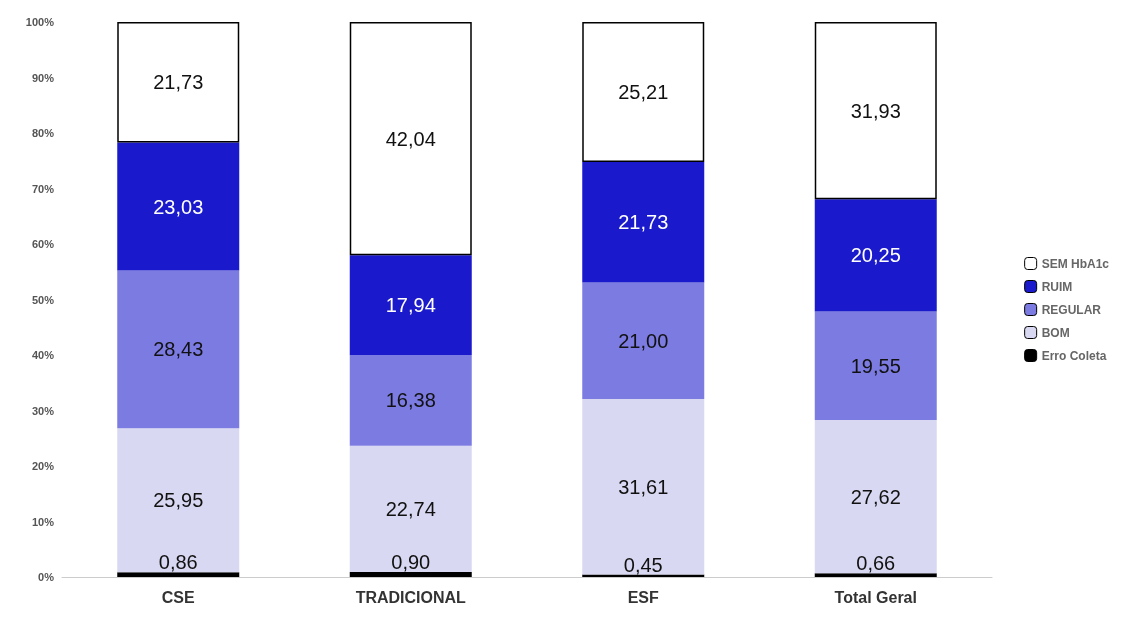  What do you see at coordinates (43, 299) in the screenshot?
I see `y-tick-label: 50%` at bounding box center [43, 299].